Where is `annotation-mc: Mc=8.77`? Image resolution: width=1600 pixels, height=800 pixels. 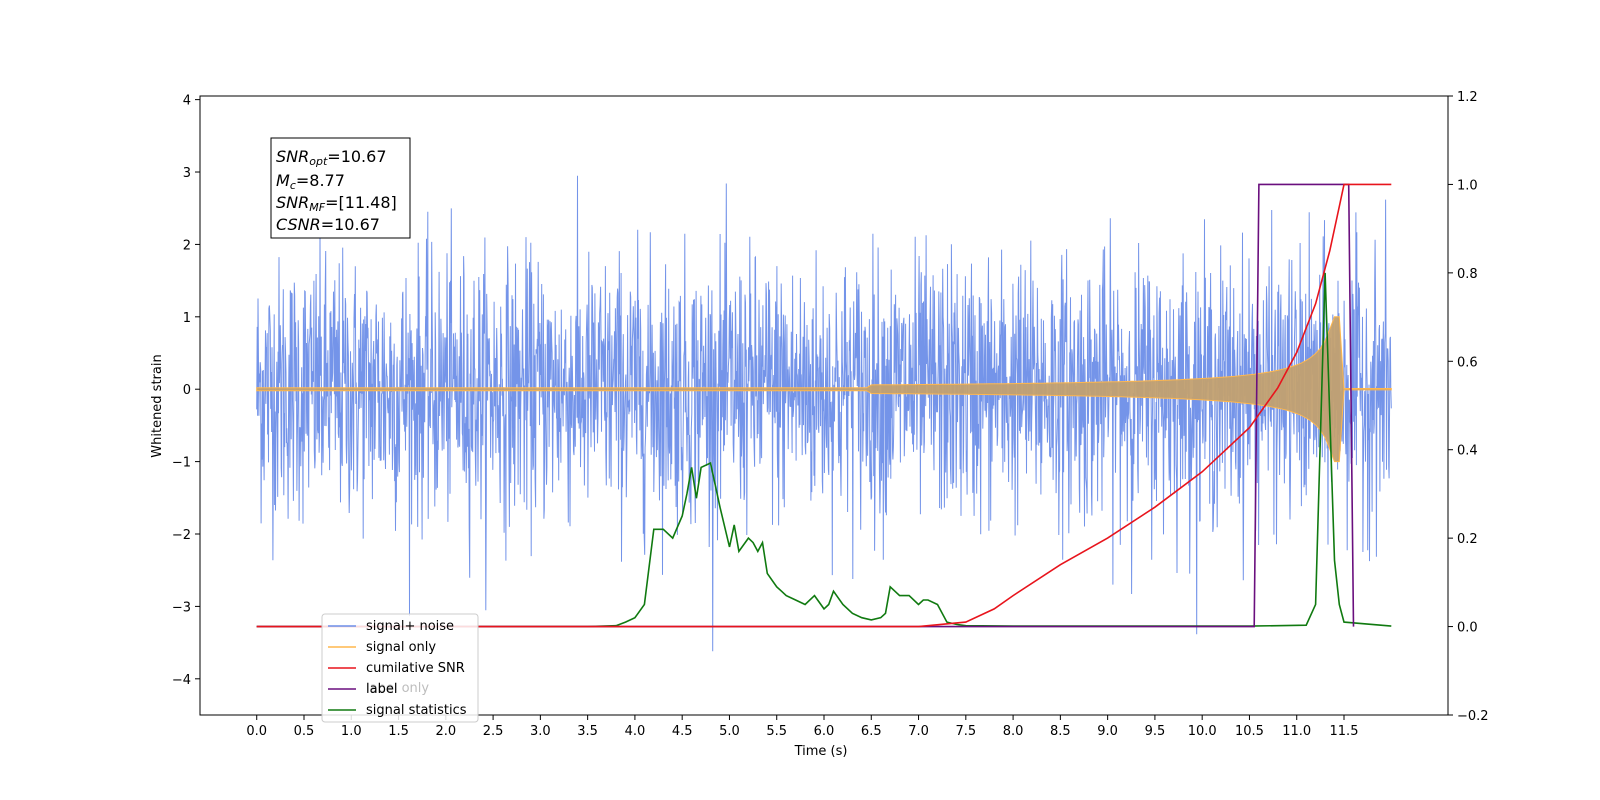 annotation-mc: Mc=8.77 is located at coordinates (310, 181).